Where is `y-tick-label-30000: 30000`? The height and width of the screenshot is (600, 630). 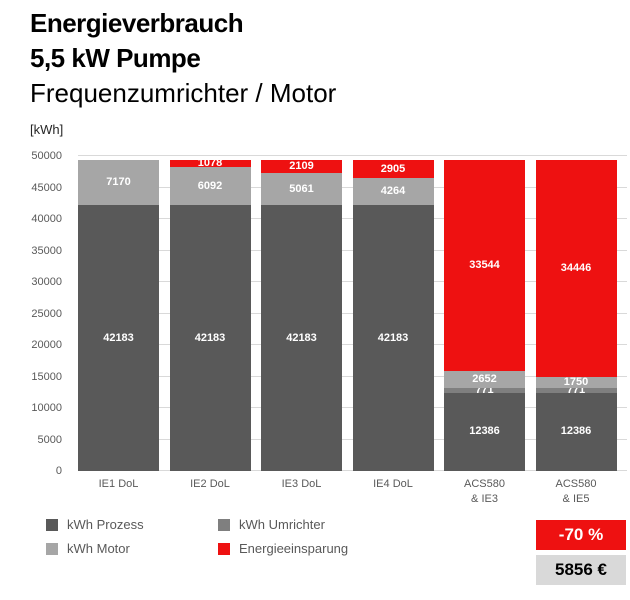 y-tick-label-30000: 30000 is located at coordinates (46, 282).